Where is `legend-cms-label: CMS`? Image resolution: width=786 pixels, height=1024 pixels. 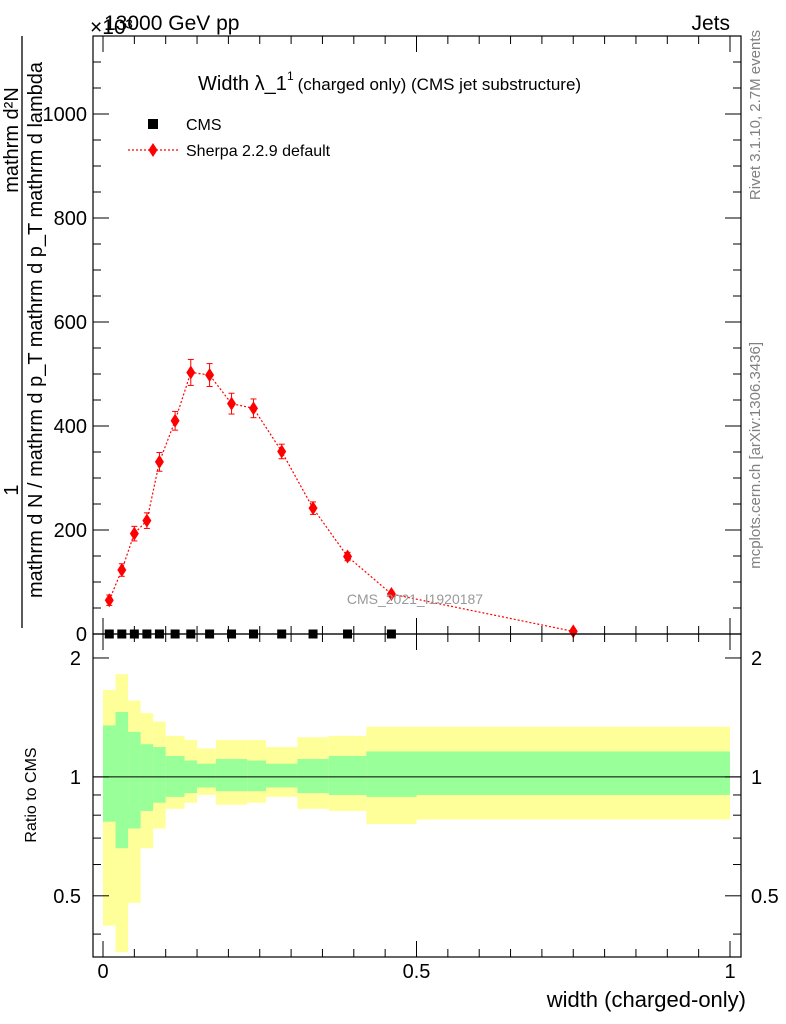
legend-cms-label: CMS is located at coordinates (204, 125).